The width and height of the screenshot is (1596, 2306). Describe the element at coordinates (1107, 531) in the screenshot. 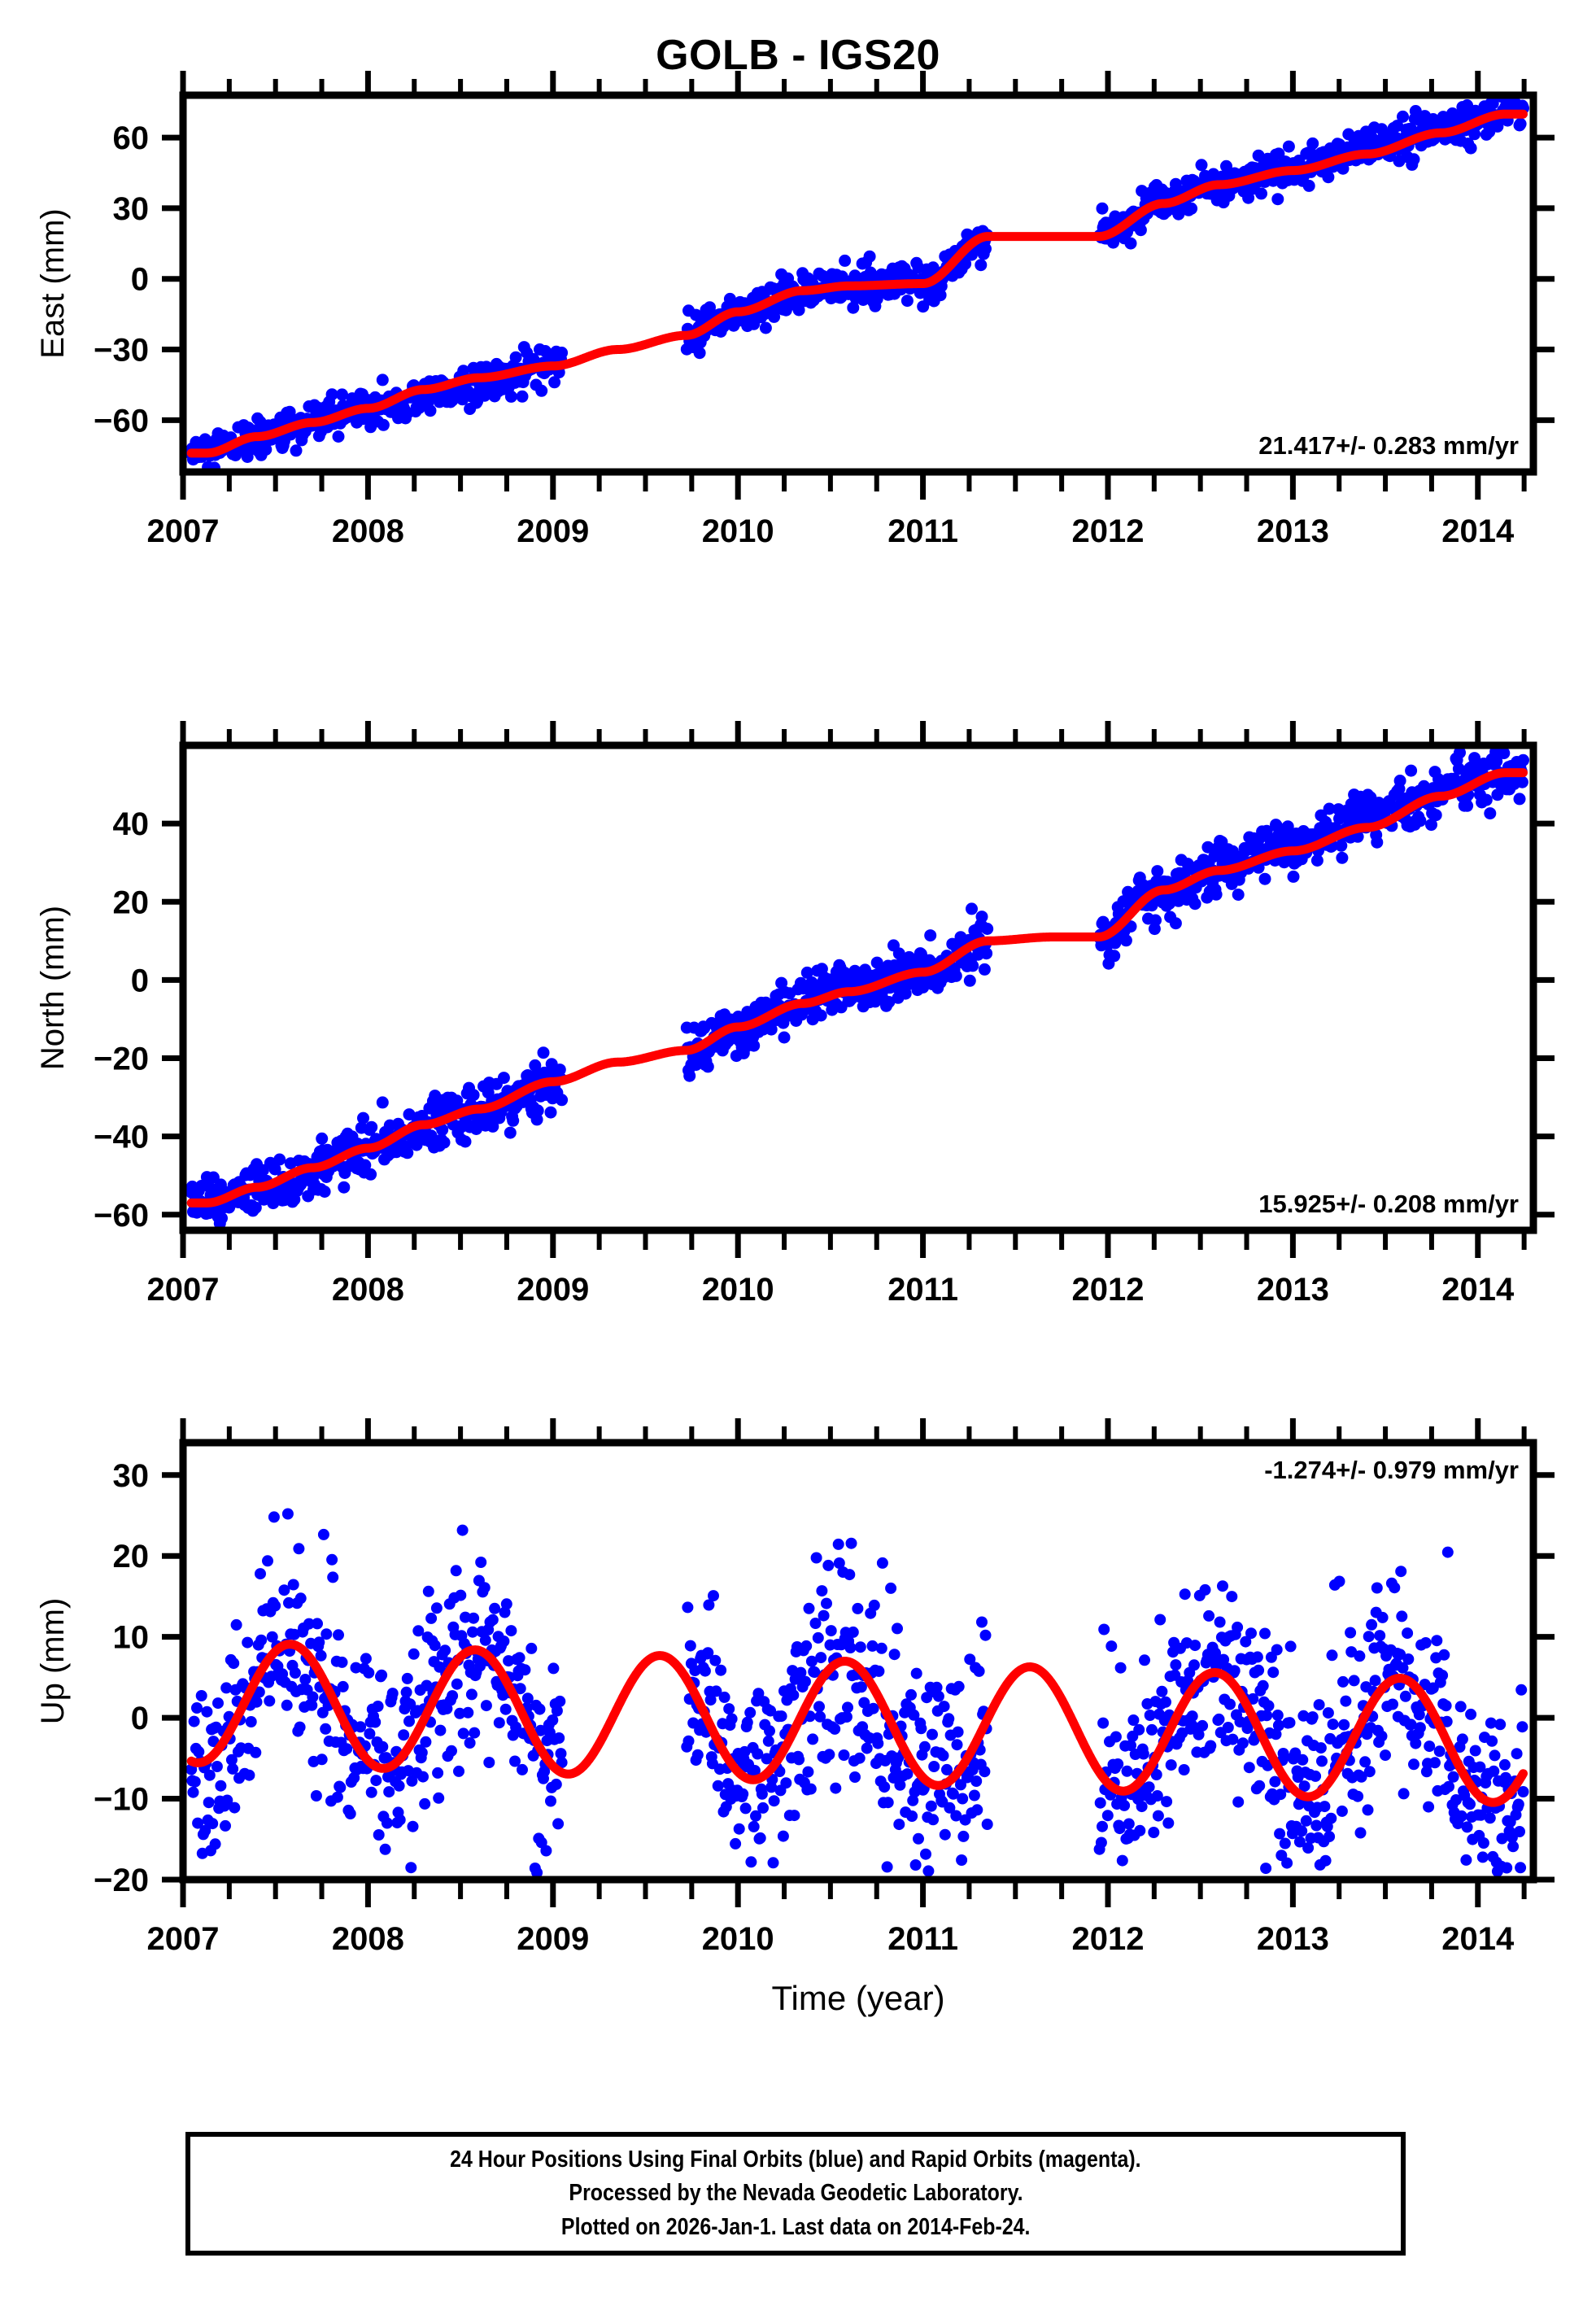

I see `x-tick-label: 2012` at that location.